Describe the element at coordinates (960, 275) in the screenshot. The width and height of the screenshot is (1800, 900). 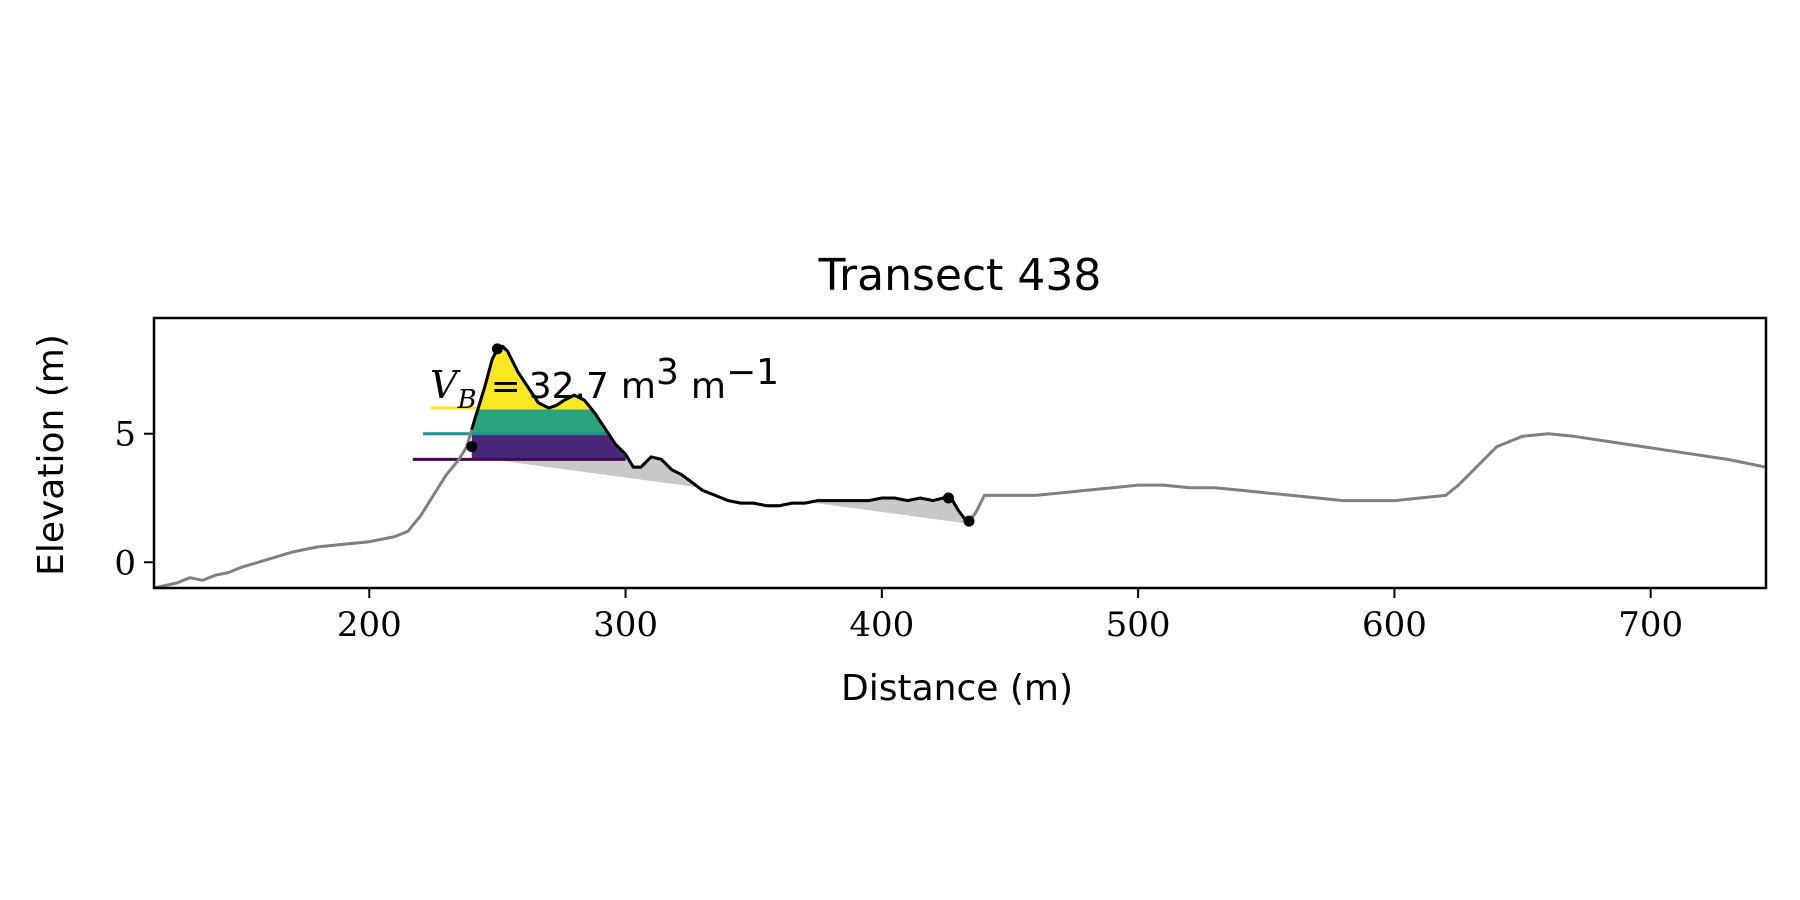
I see `chart-title: Transect 438` at that location.